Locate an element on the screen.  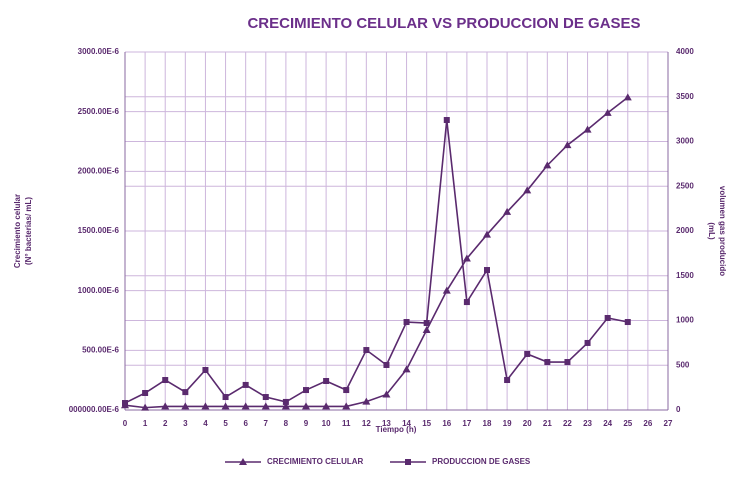
y-tick-label: 1000.00E-6 is located at coordinates (99, 290).